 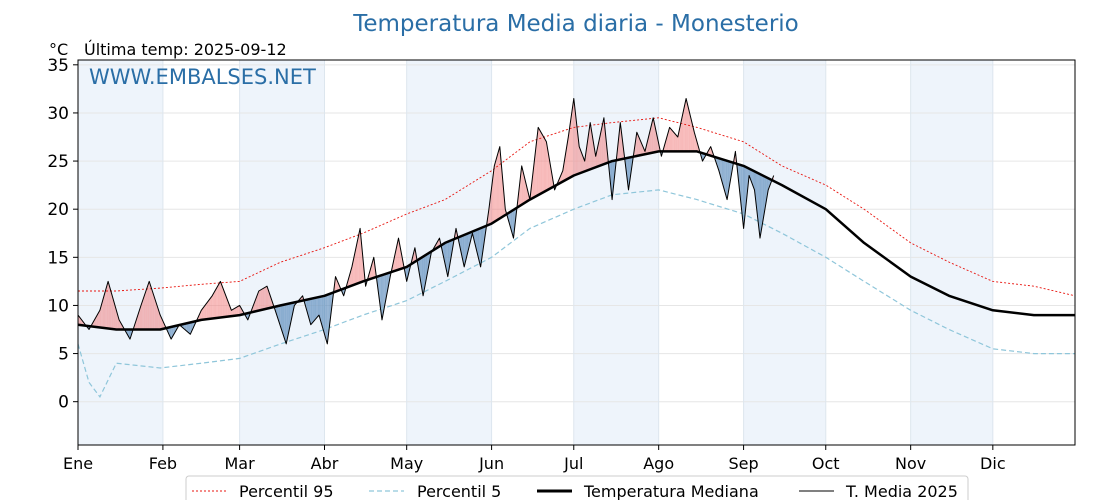 What do you see at coordinates (575, 24) in the screenshot?
I see `chart-title: Temperatura Media diaria - Monesterio` at bounding box center [575, 24].